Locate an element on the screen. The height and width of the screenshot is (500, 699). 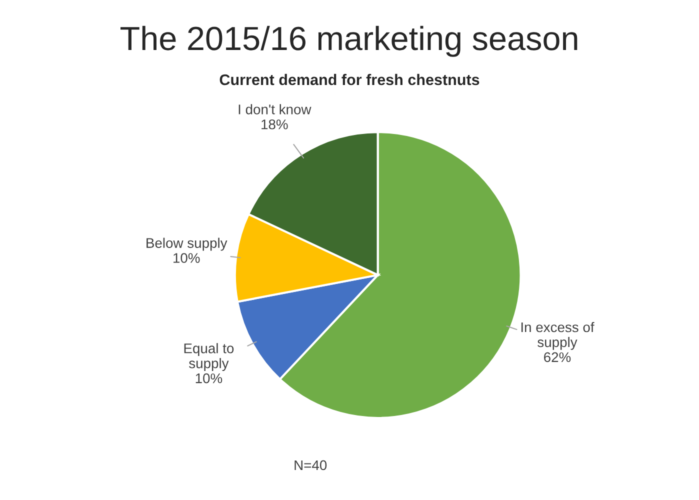
slice-label: Below supply is located at coordinates (187, 244).